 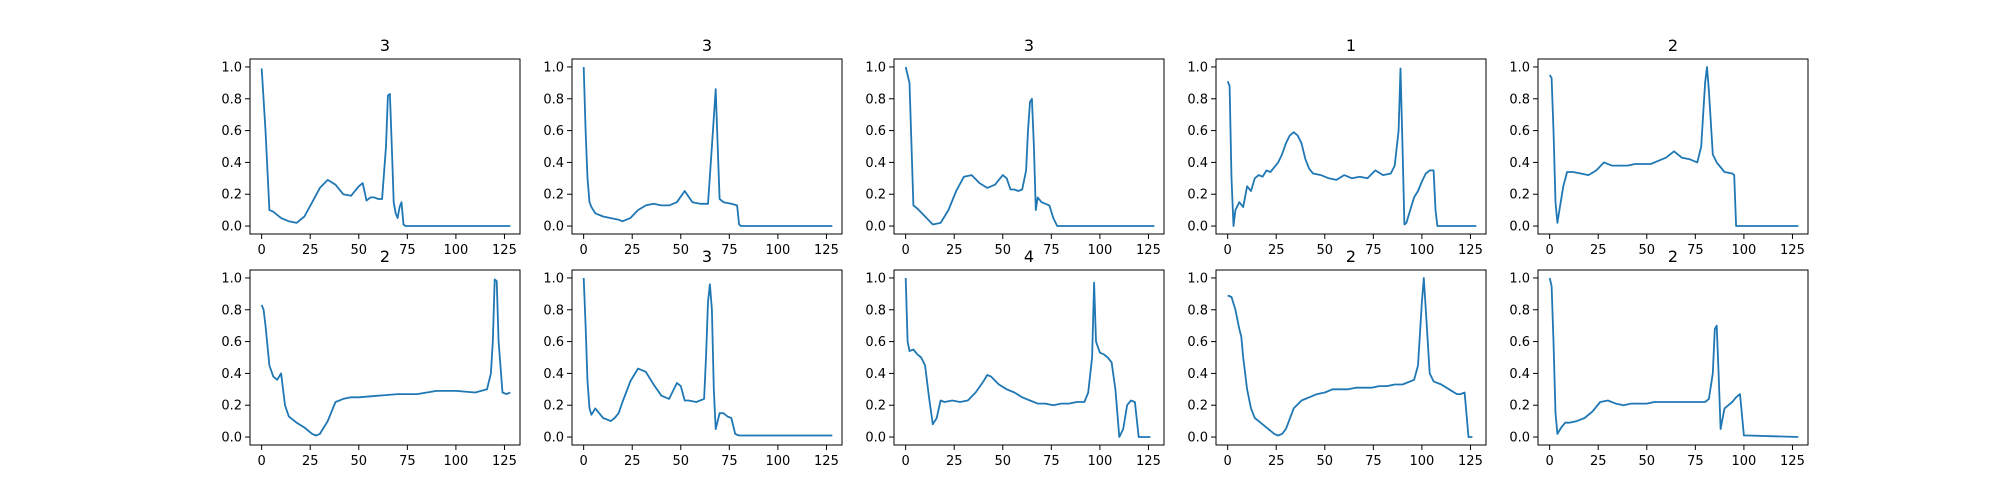 I want to click on subplot-3: 3 0 25 50 75 100 125 0.0 0.2 0.4 0.6 0.8 1.0, so click(x=1015, y=147).